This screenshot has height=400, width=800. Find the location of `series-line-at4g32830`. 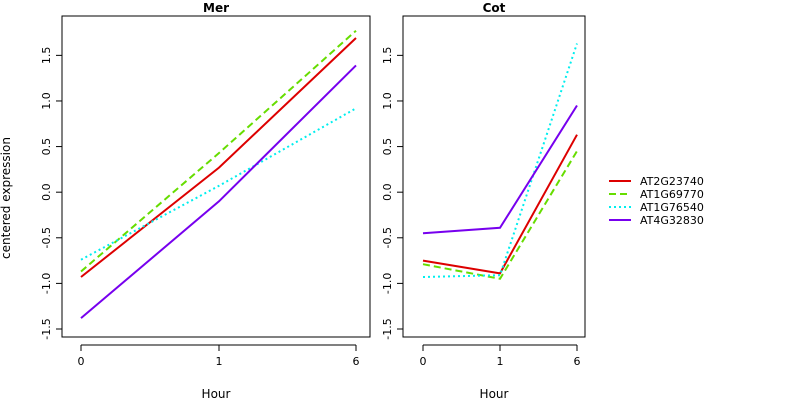

series-line-at4g32830 is located at coordinates (500, 169).